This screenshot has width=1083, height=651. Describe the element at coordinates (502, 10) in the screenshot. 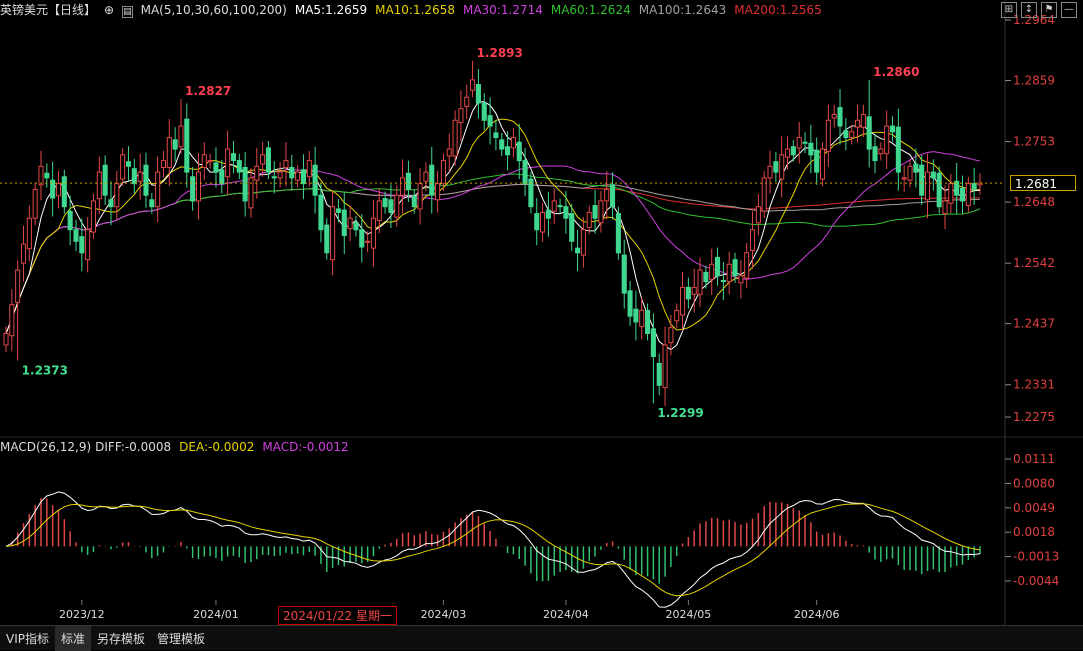

I see `legend-ma30: MA30:1.2714` at that location.